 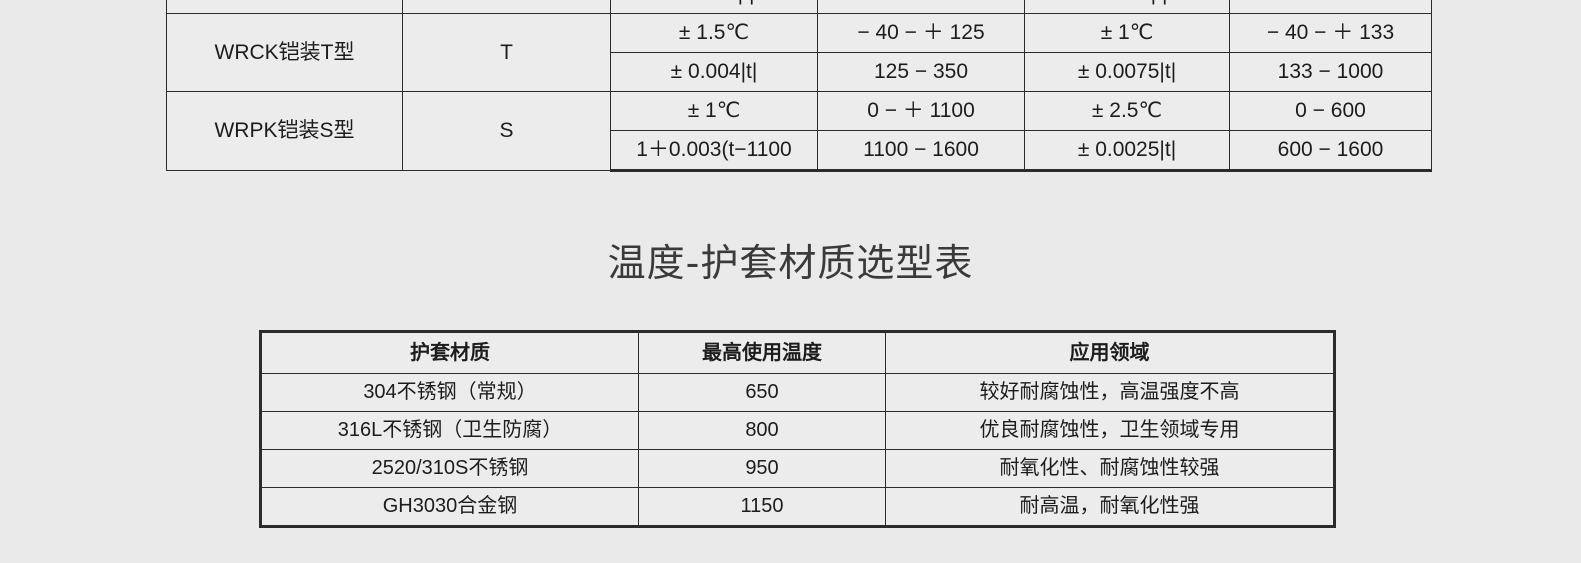 I want to click on table-row: 316L不锈钢（卫生防腐） 800 优良耐腐蚀性，卫生领域专用, so click(x=797, y=430).